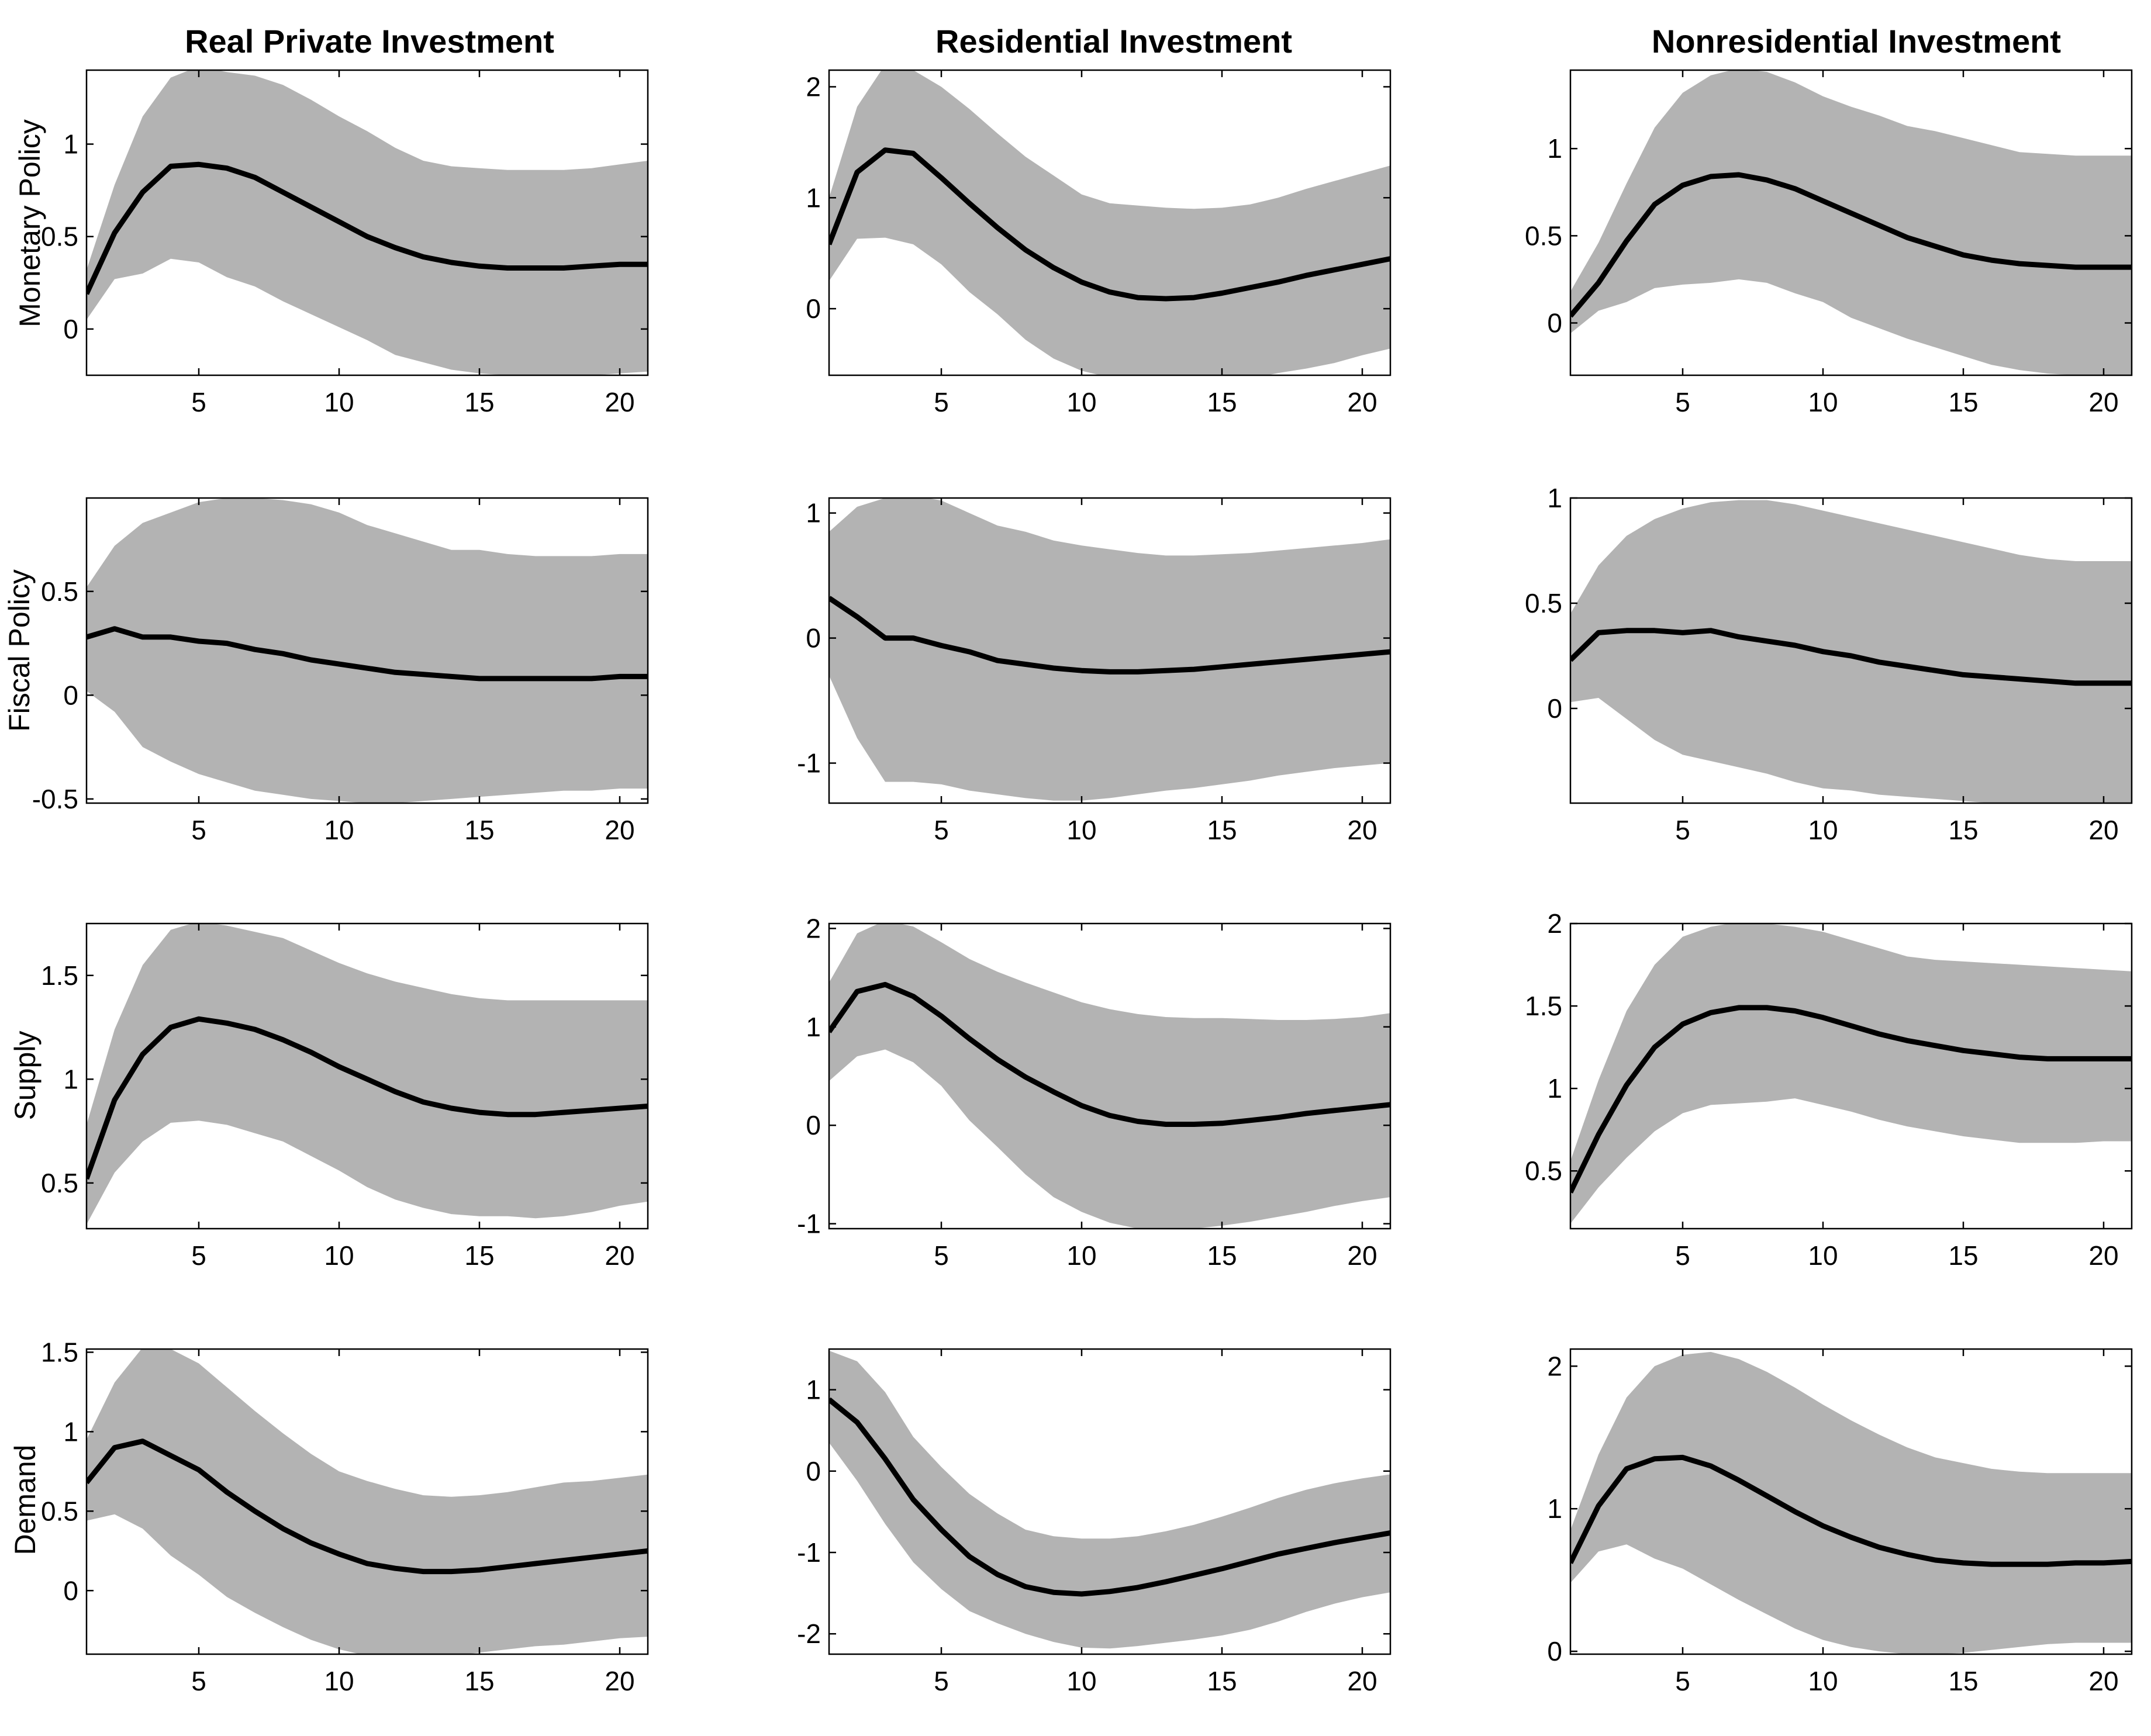  I want to click on panel-demand-real-private-investment: 5 10 15 20 0 0.5 1 1.5, so click(345, 1517).